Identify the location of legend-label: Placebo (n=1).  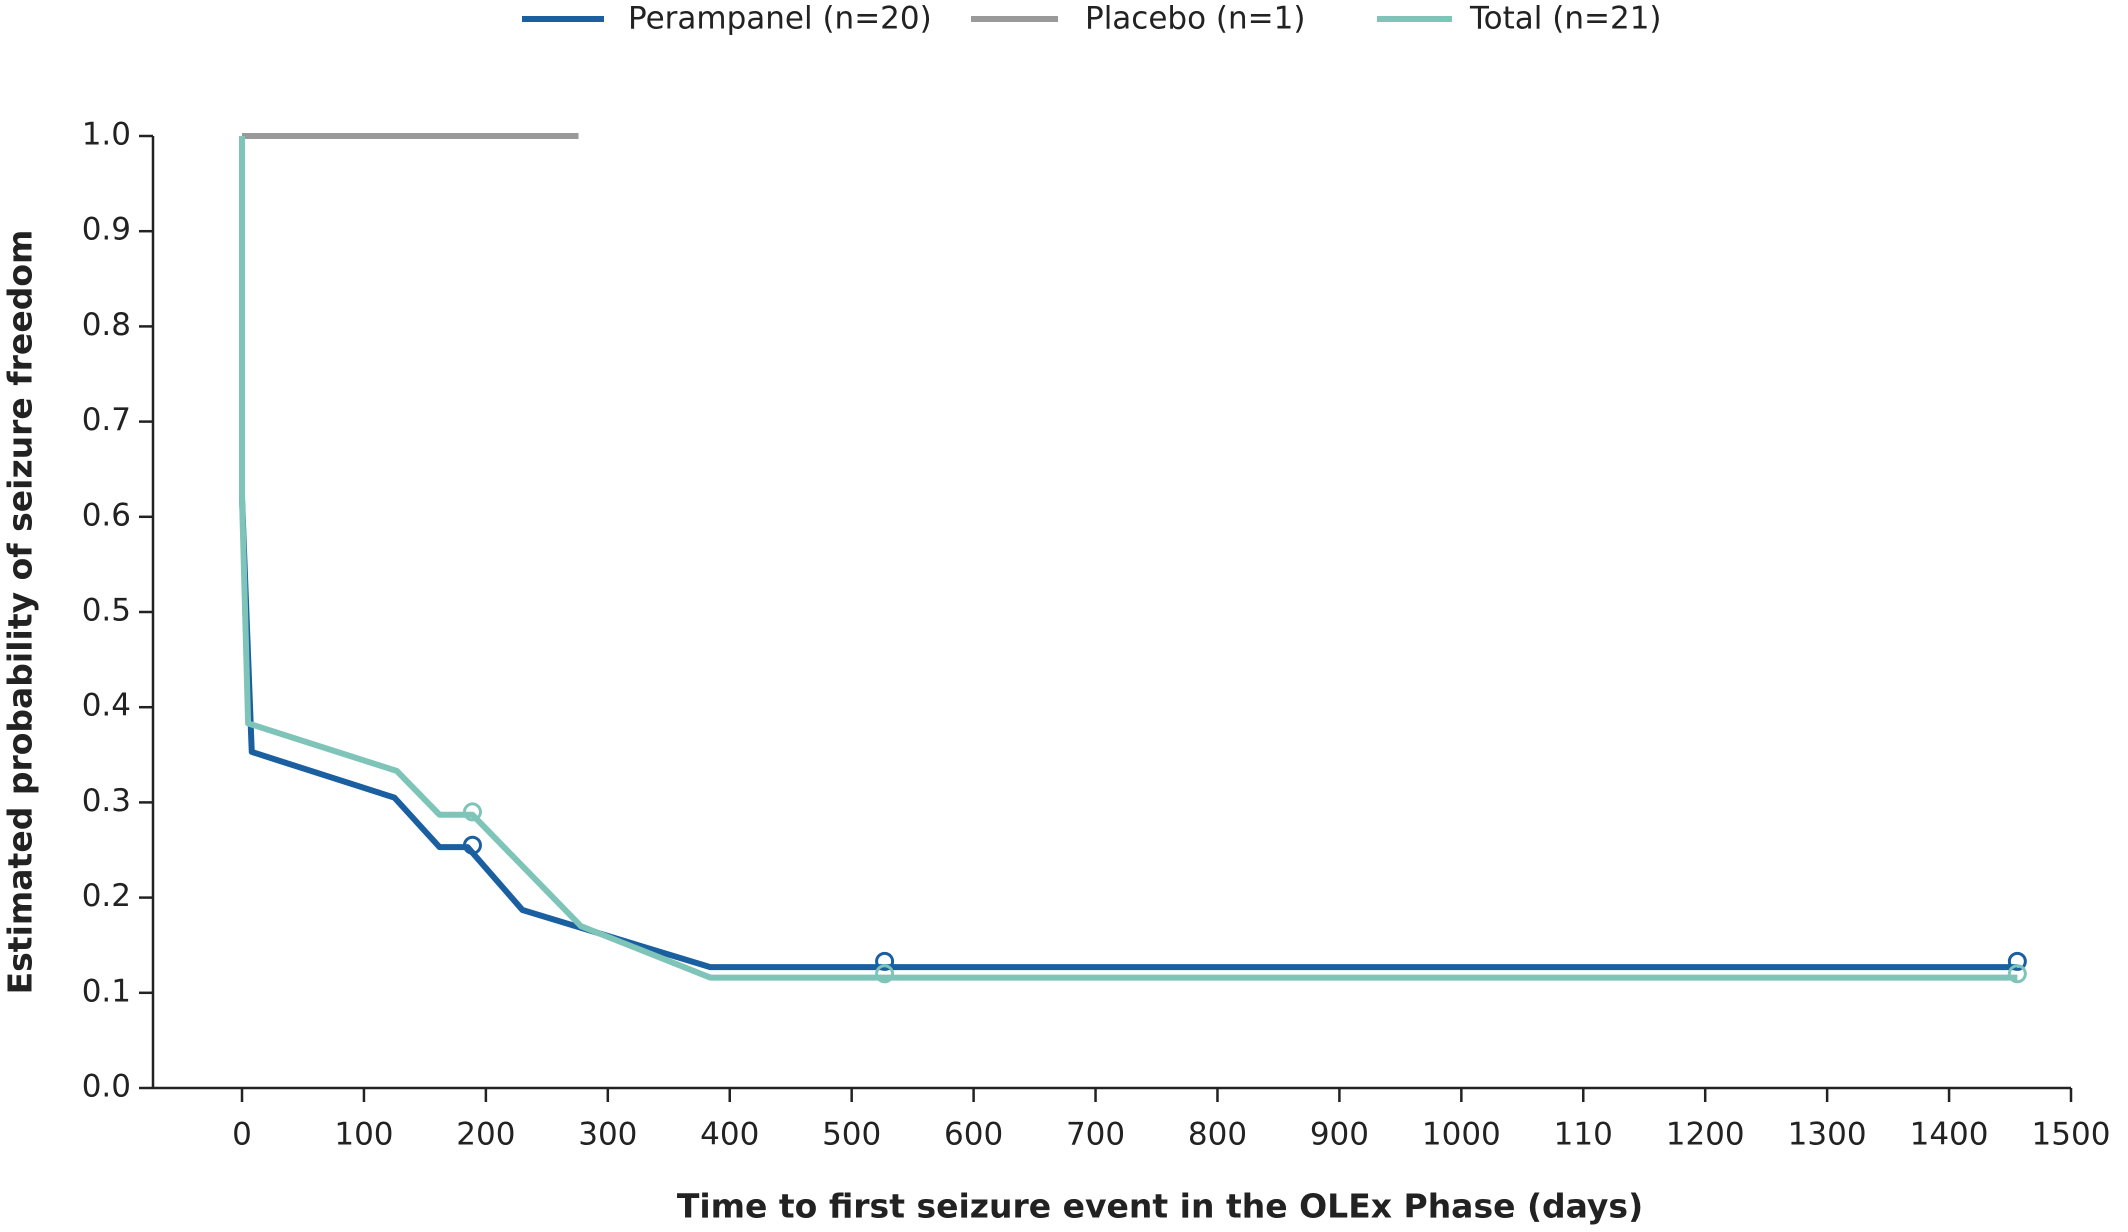
(1195, 19).